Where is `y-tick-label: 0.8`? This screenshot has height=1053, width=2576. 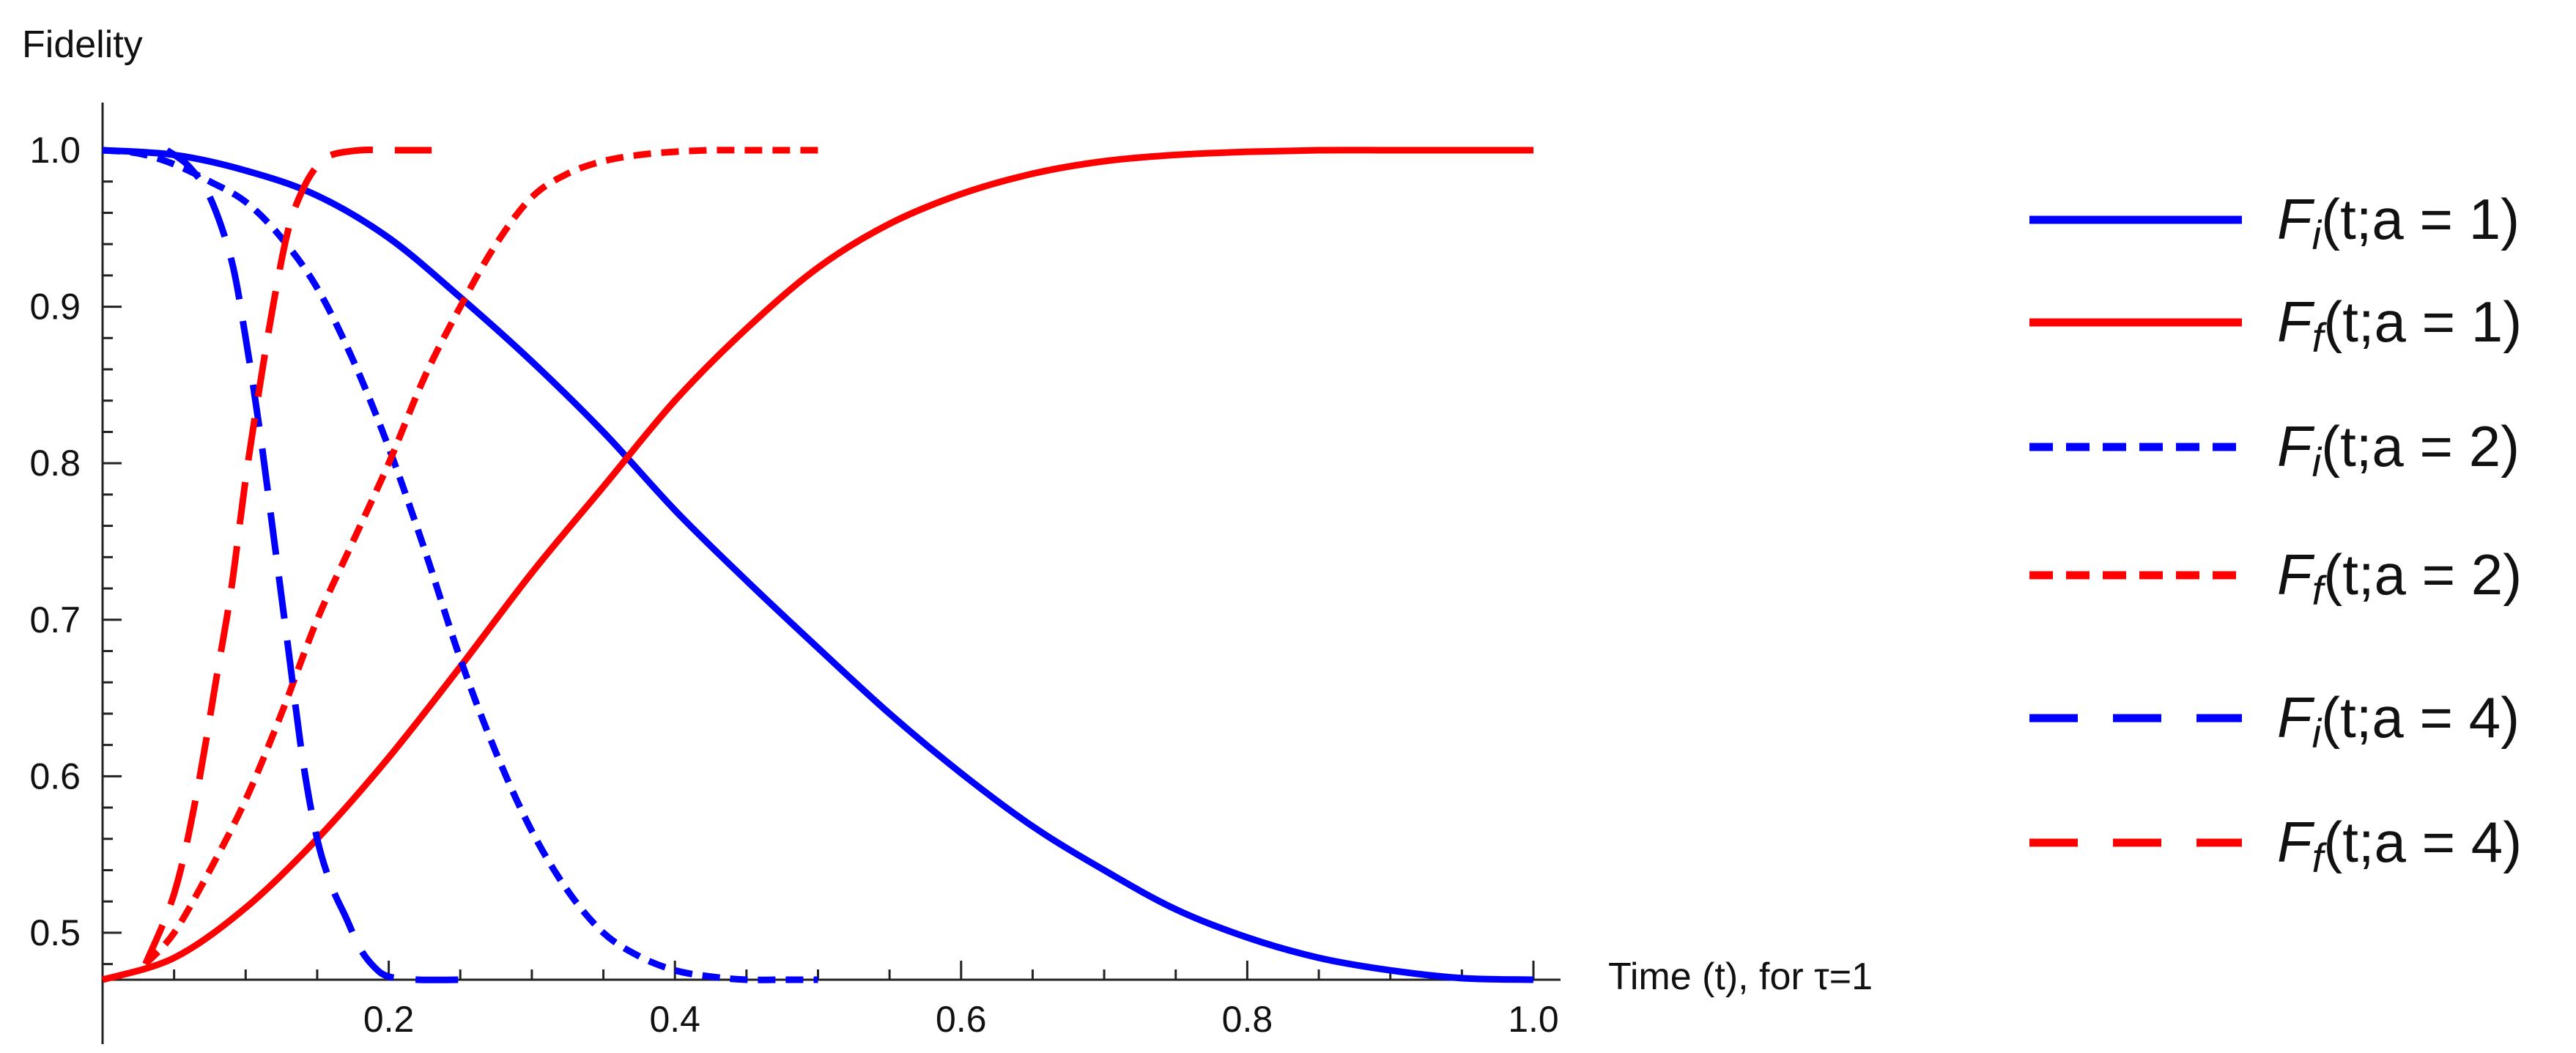 y-tick-label: 0.8 is located at coordinates (55, 463).